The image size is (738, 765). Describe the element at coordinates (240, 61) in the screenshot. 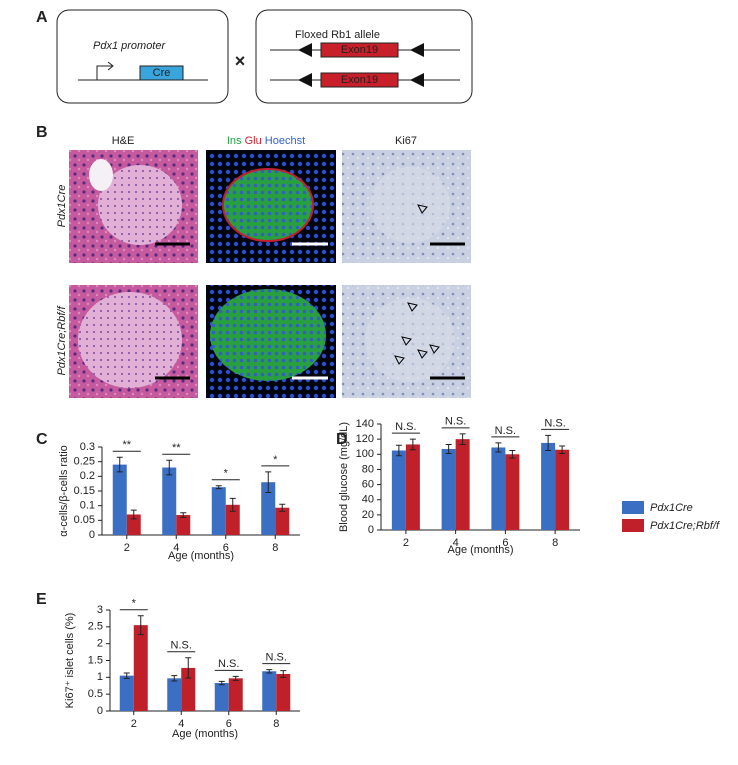

I see `cross: ×` at that location.